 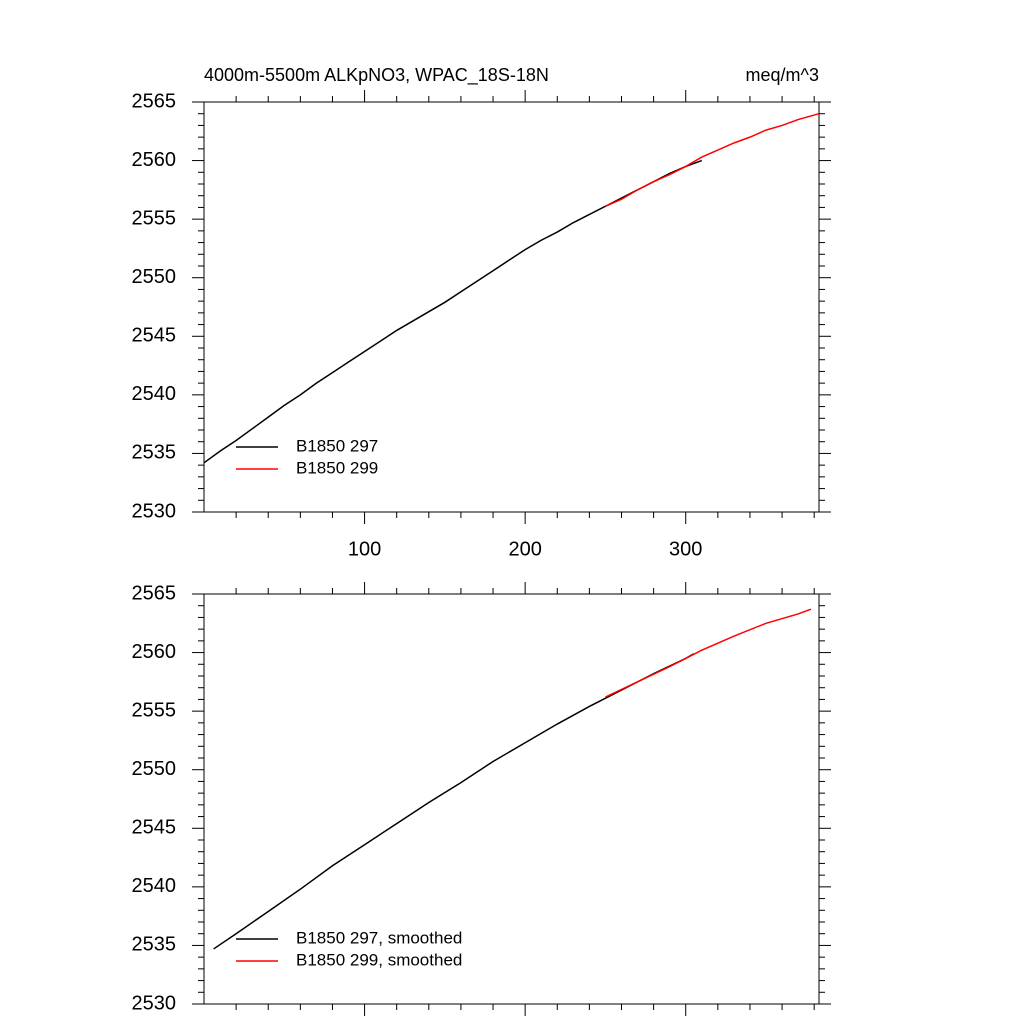 What do you see at coordinates (782, 75) in the screenshot?
I see `units-label: meq/m^3` at bounding box center [782, 75].